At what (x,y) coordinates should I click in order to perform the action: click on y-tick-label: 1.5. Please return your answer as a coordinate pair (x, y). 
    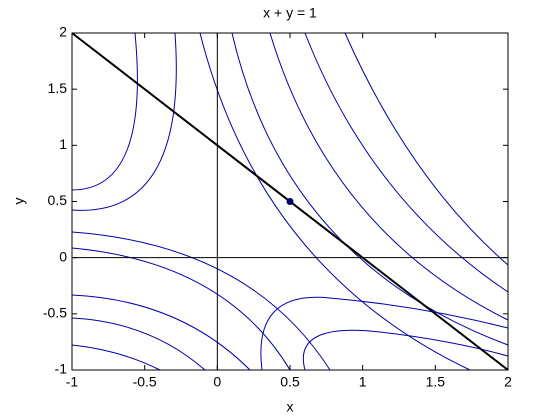
    Looking at the image, I should click on (58, 88).